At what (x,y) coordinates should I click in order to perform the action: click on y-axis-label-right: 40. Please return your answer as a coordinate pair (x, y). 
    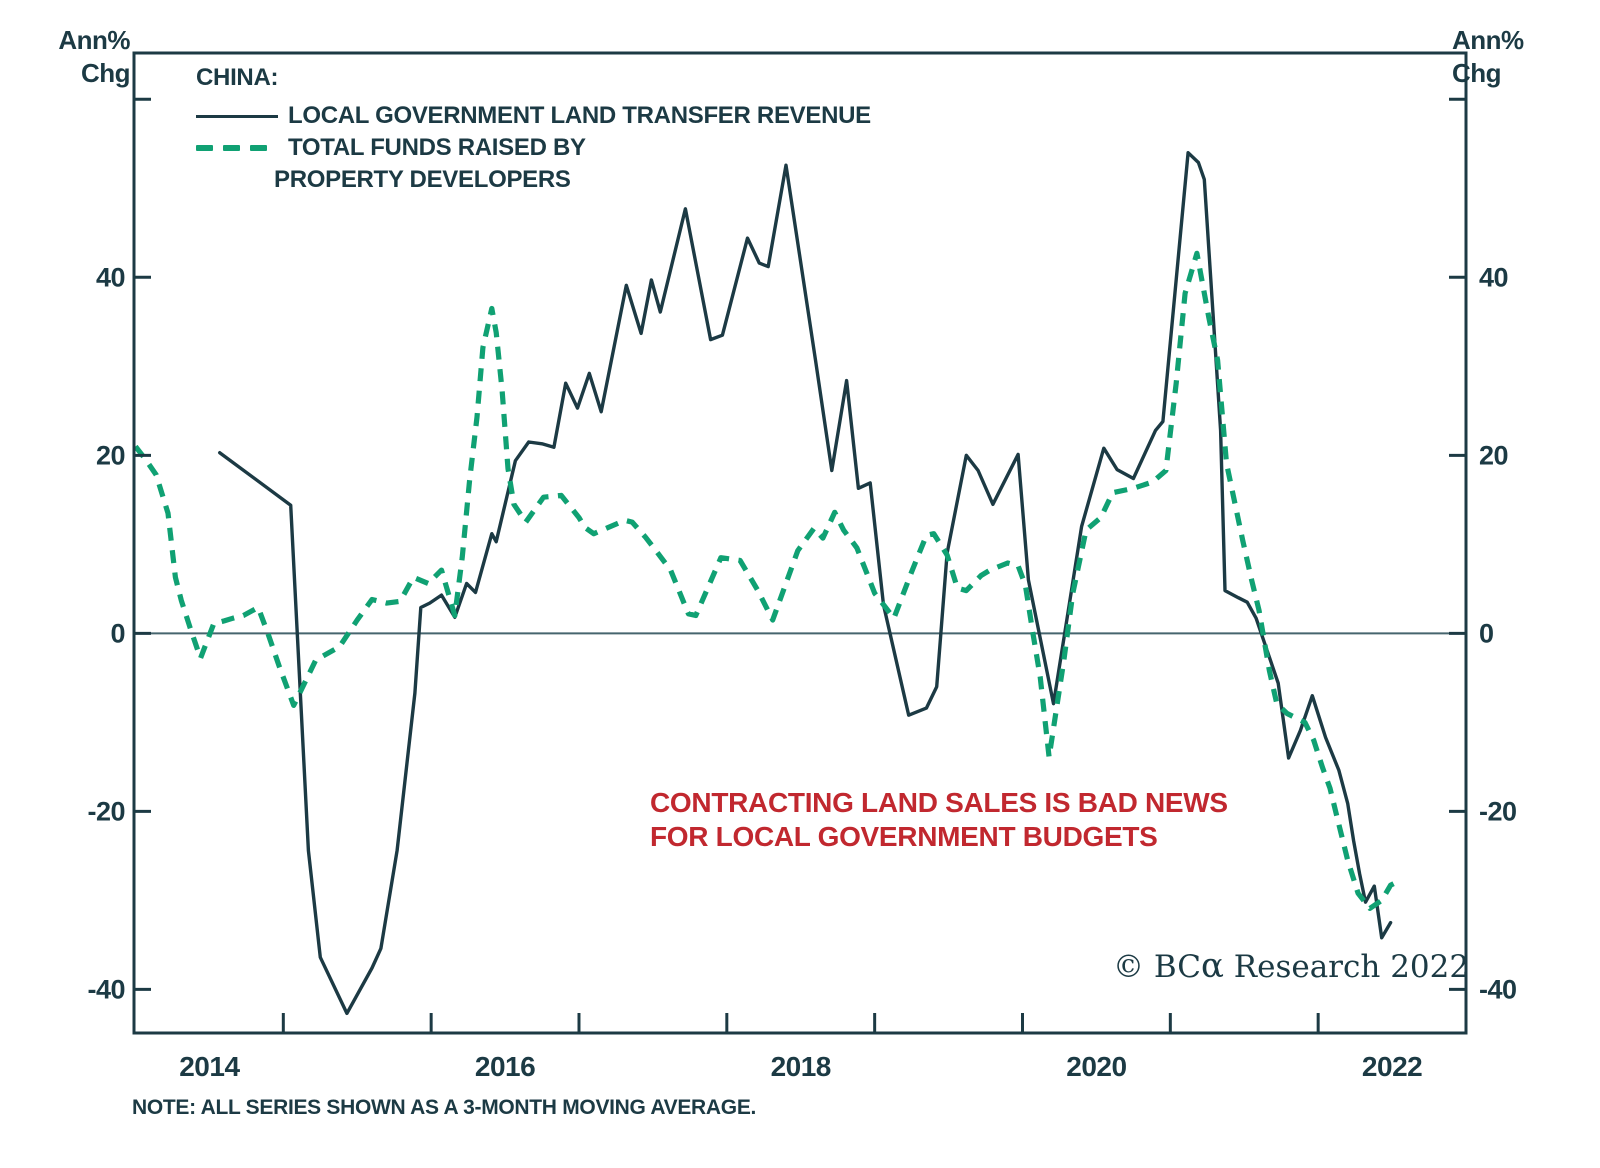
    Looking at the image, I should click on (1493, 277).